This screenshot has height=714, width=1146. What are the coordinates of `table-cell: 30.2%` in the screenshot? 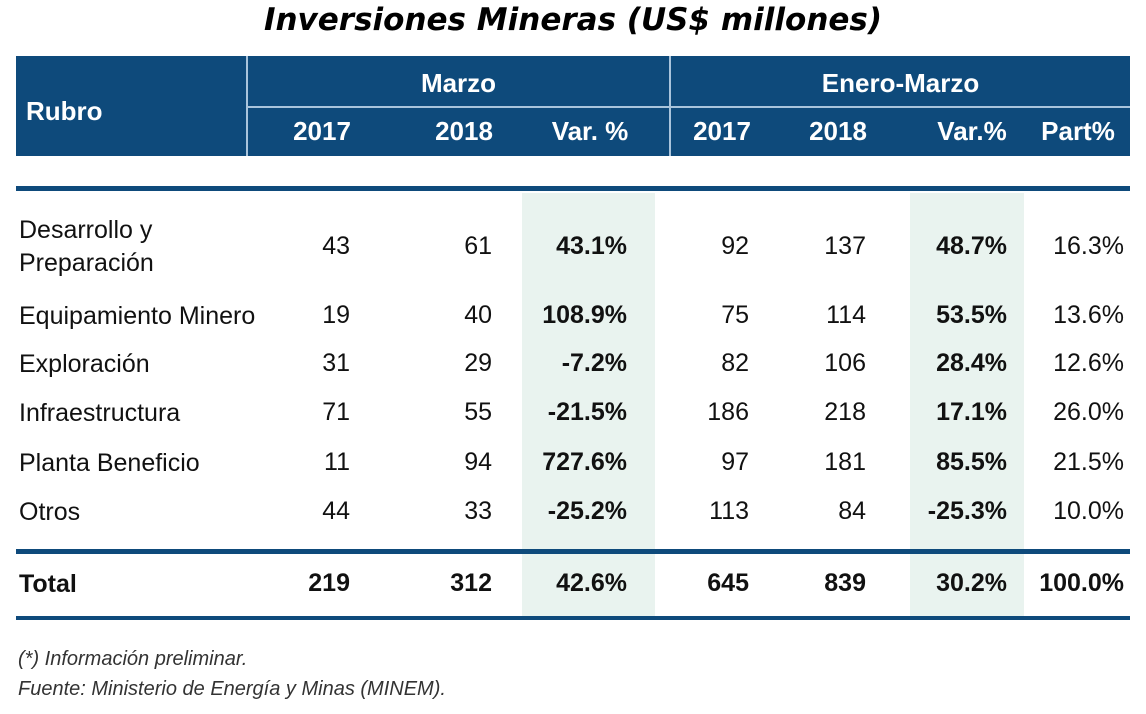 It's located at (971, 583).